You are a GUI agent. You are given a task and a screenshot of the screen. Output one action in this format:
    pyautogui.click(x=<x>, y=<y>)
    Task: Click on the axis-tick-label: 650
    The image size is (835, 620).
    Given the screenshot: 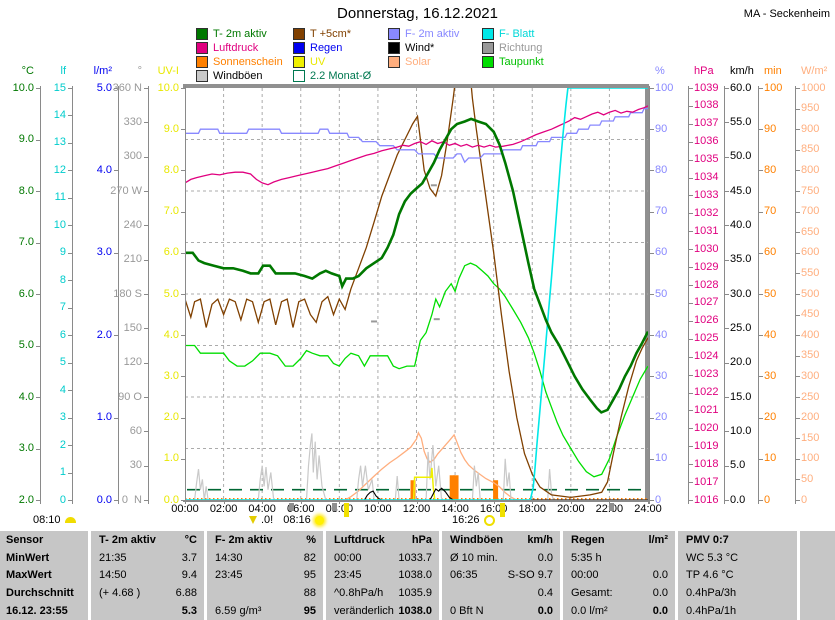 What is the action you would take?
    pyautogui.click(x=810, y=231)
    